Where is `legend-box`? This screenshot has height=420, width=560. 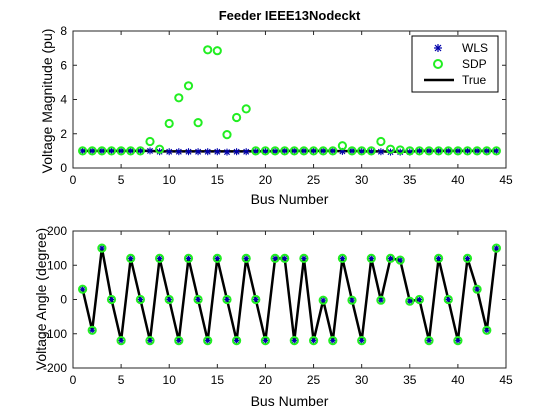
legend-box is located at coordinates (455, 64).